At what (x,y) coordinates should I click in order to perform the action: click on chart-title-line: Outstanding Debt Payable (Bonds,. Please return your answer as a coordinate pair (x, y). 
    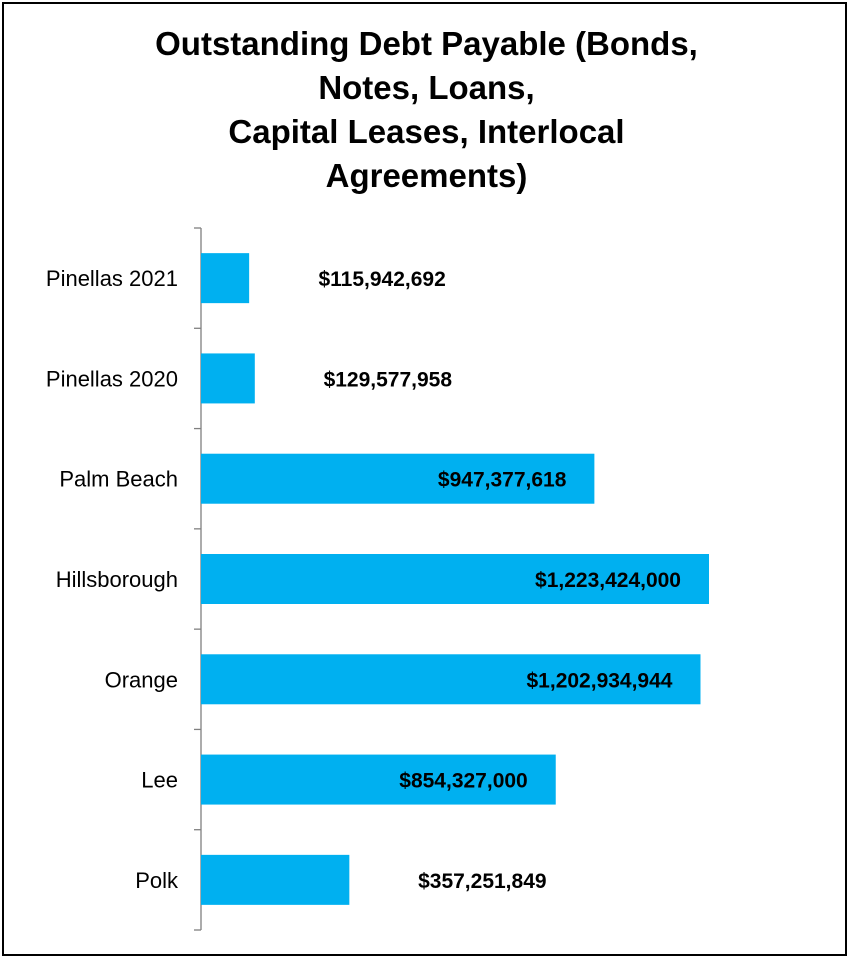
    Looking at the image, I should click on (426, 43).